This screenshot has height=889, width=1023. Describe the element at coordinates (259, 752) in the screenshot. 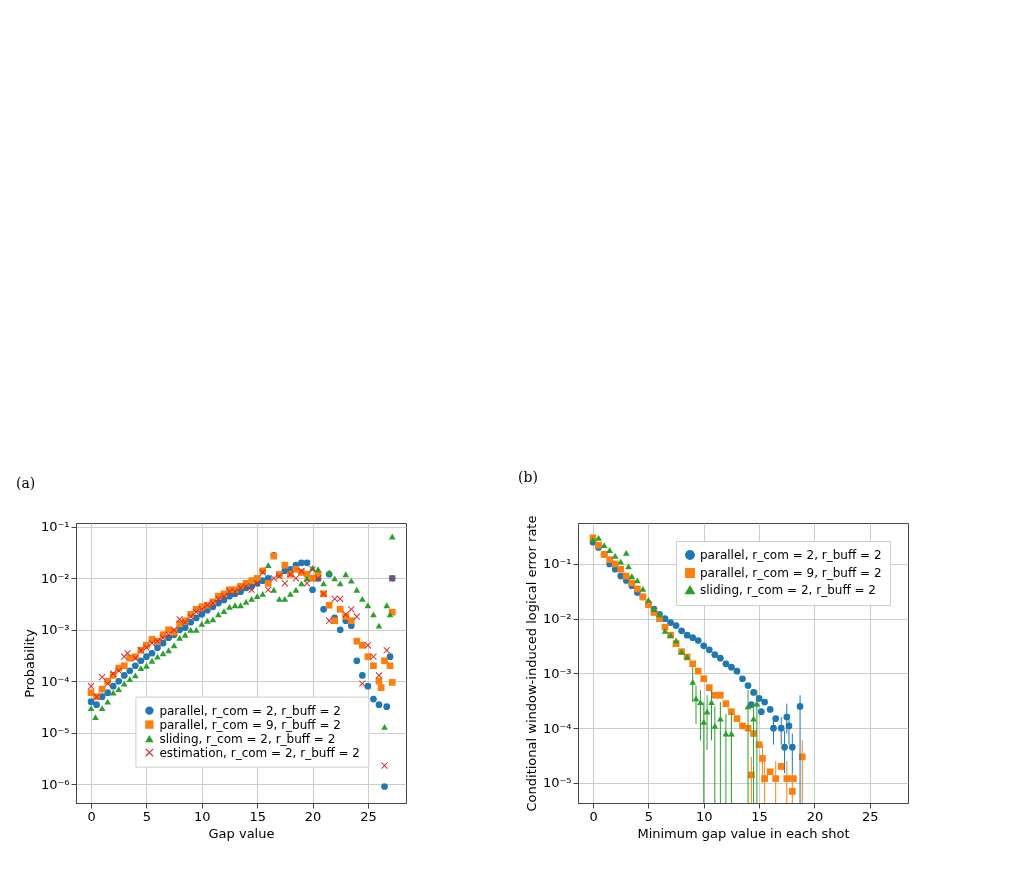

I see `legend-label: estimation, r_com = 2, r_buff = 2` at that location.